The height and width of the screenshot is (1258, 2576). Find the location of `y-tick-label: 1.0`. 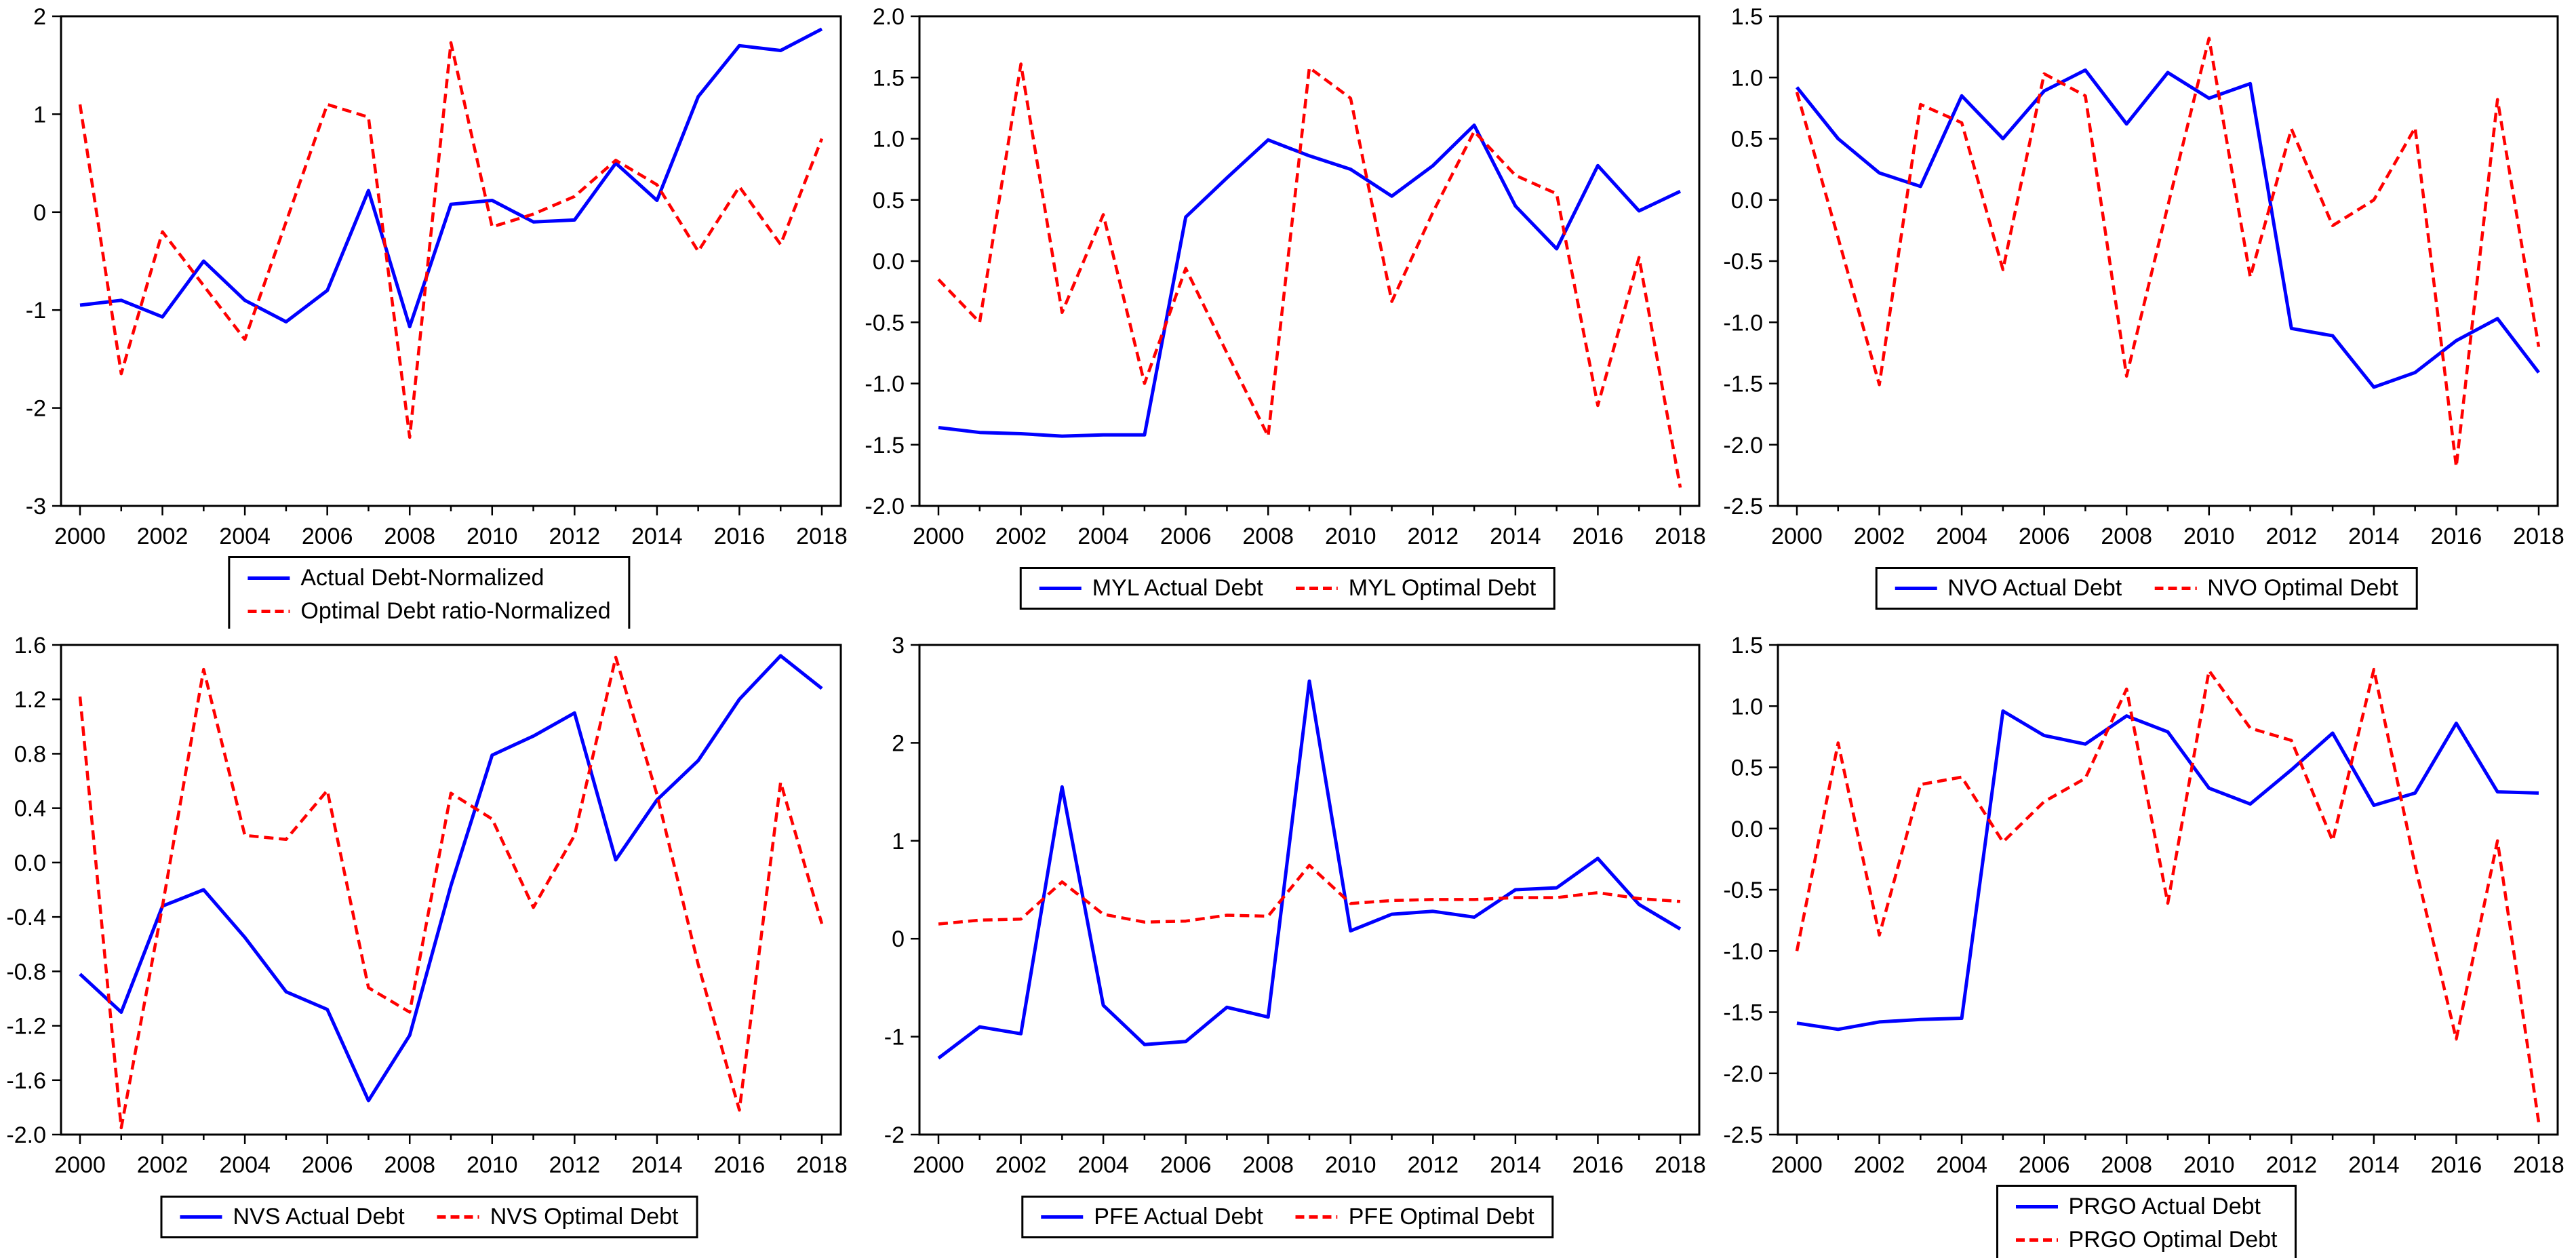

y-tick-label: 1.0 is located at coordinates (1747, 707).